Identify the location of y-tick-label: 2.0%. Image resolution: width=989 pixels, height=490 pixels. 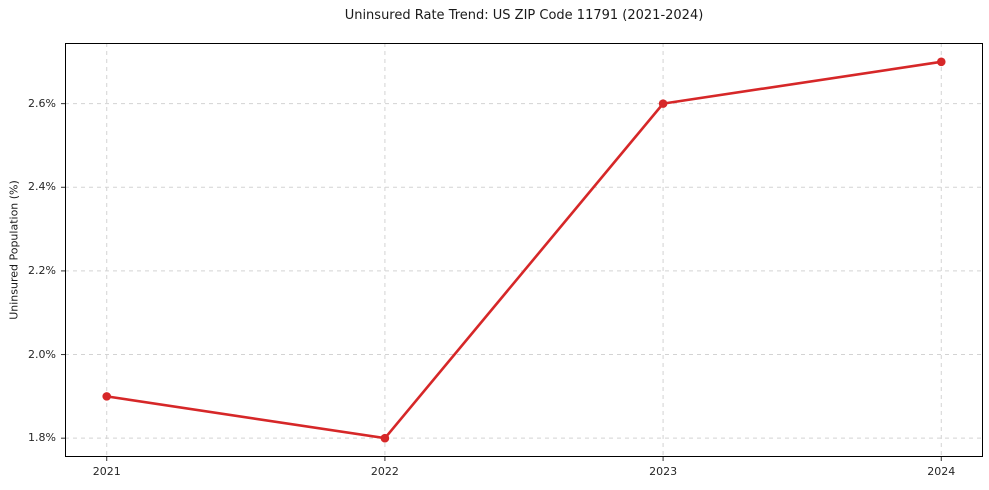
(42, 354).